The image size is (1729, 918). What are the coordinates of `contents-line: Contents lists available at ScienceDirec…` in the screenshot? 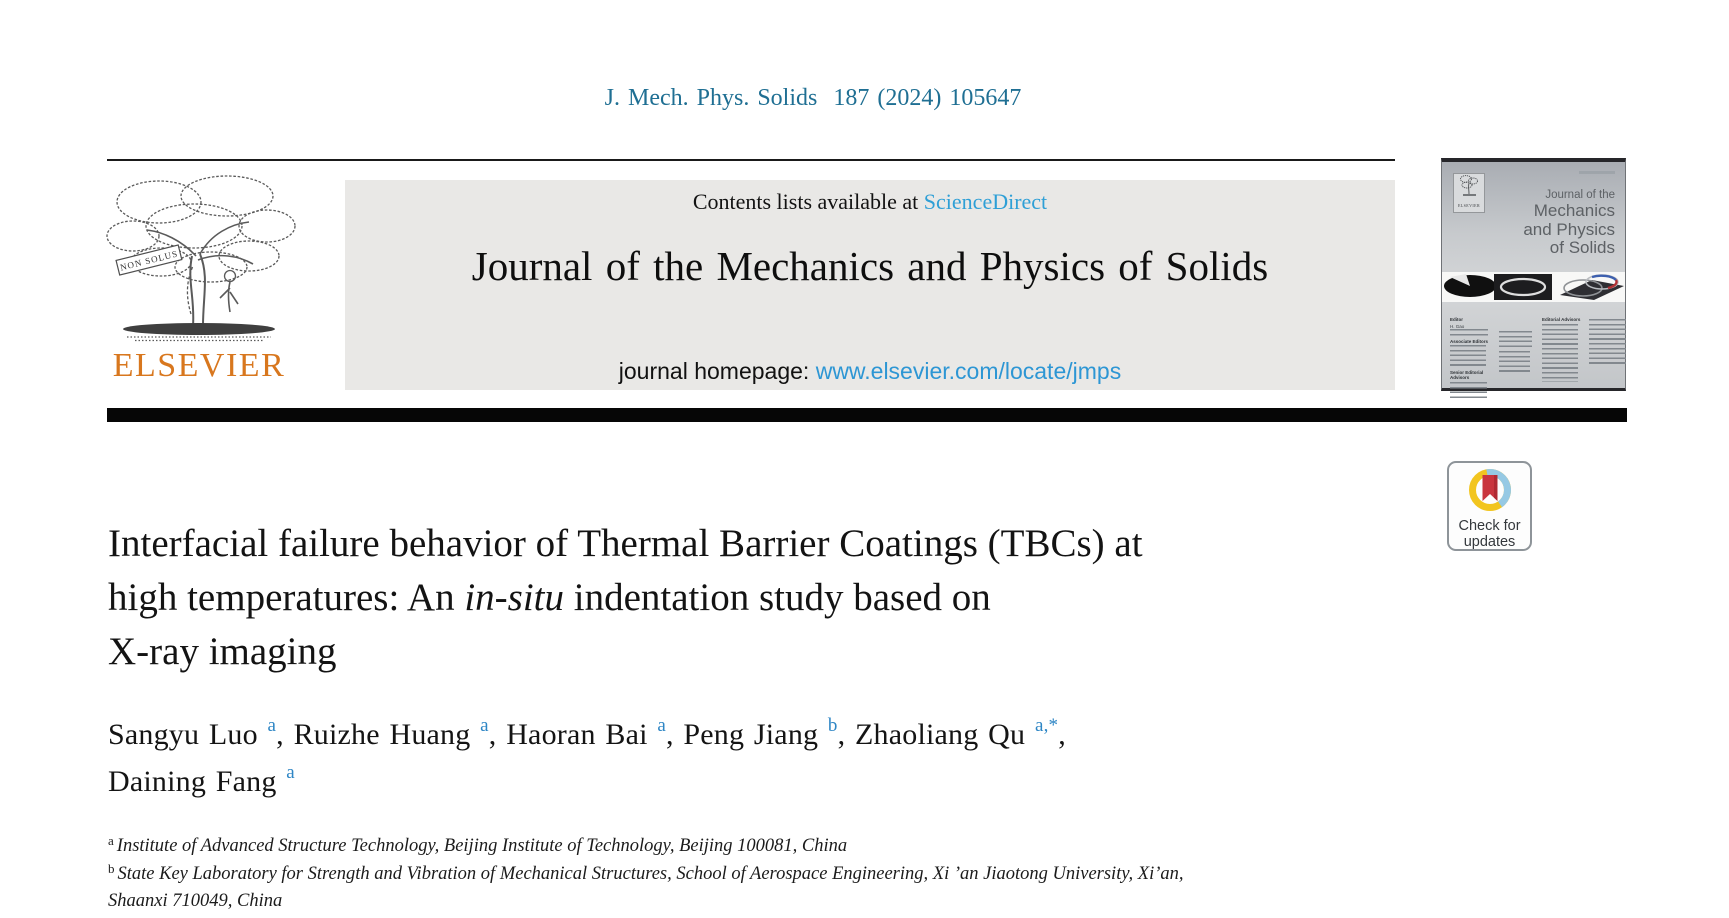 It's located at (870, 202).